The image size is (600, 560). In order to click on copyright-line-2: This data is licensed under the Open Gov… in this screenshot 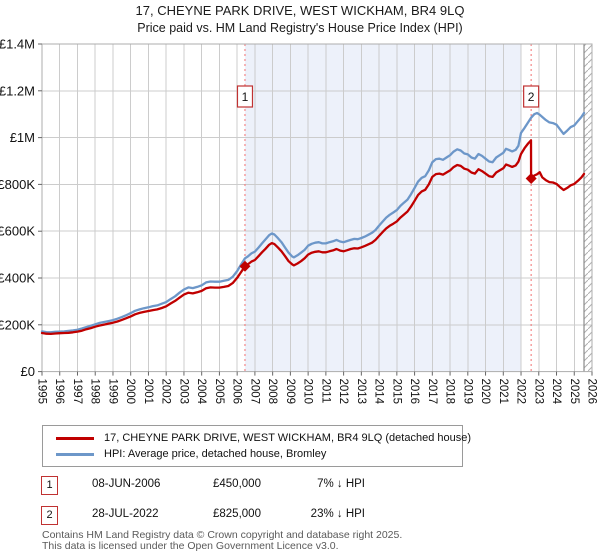, I will do `click(190, 546)`.